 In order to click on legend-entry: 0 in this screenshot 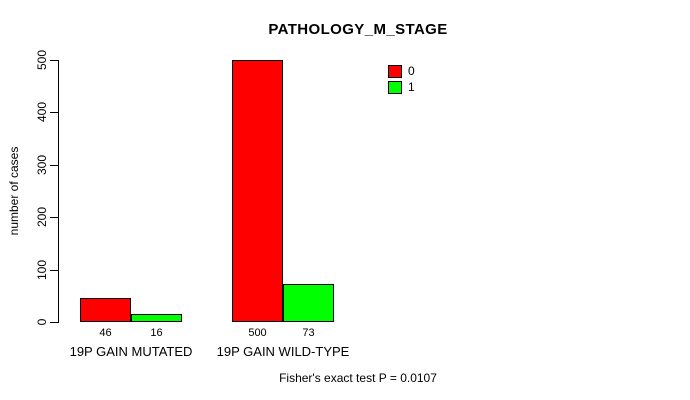, I will do `click(401, 71)`.